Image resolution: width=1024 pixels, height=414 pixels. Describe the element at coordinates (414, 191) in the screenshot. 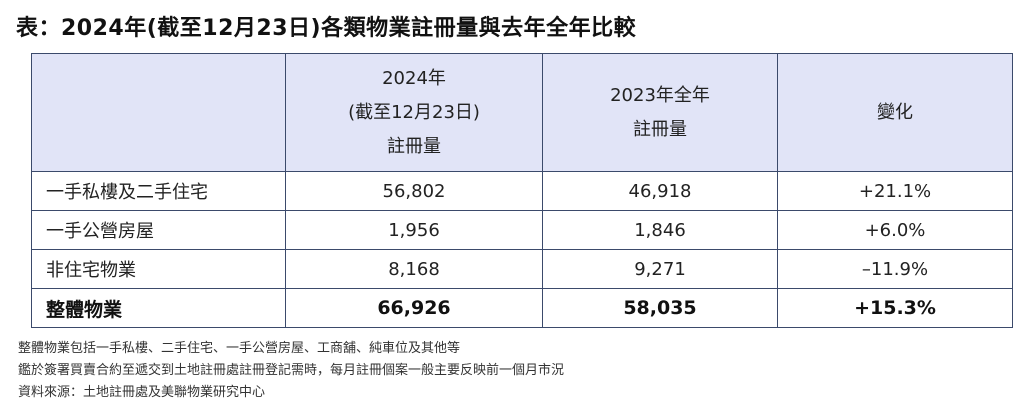

I see `cell-2024: 56,802` at that location.